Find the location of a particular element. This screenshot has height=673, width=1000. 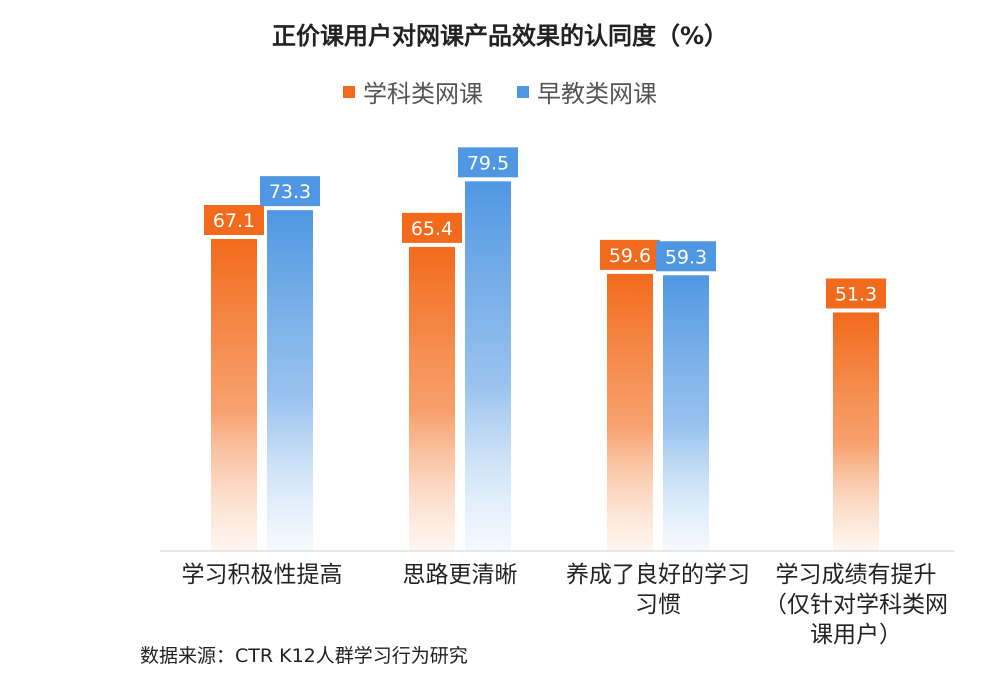

data-label-s0-c1: 65.4 is located at coordinates (432, 229).